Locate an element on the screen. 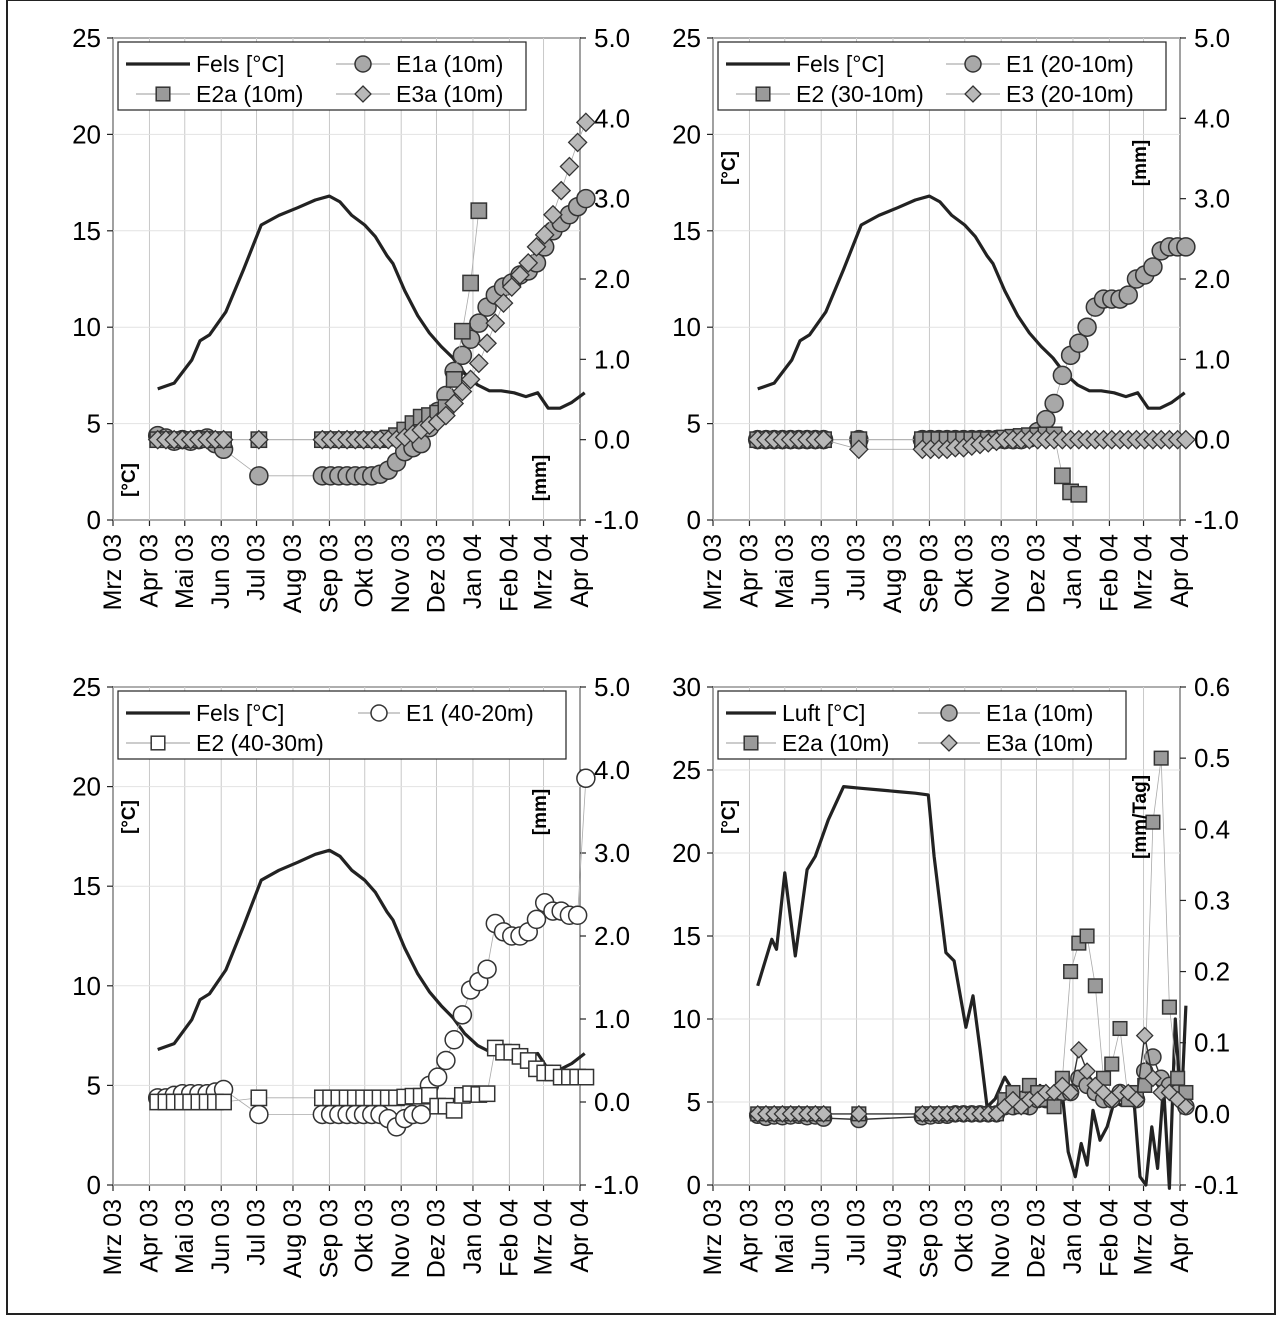  y-right-tick-label: 1.0 is located at coordinates (612, 1019).